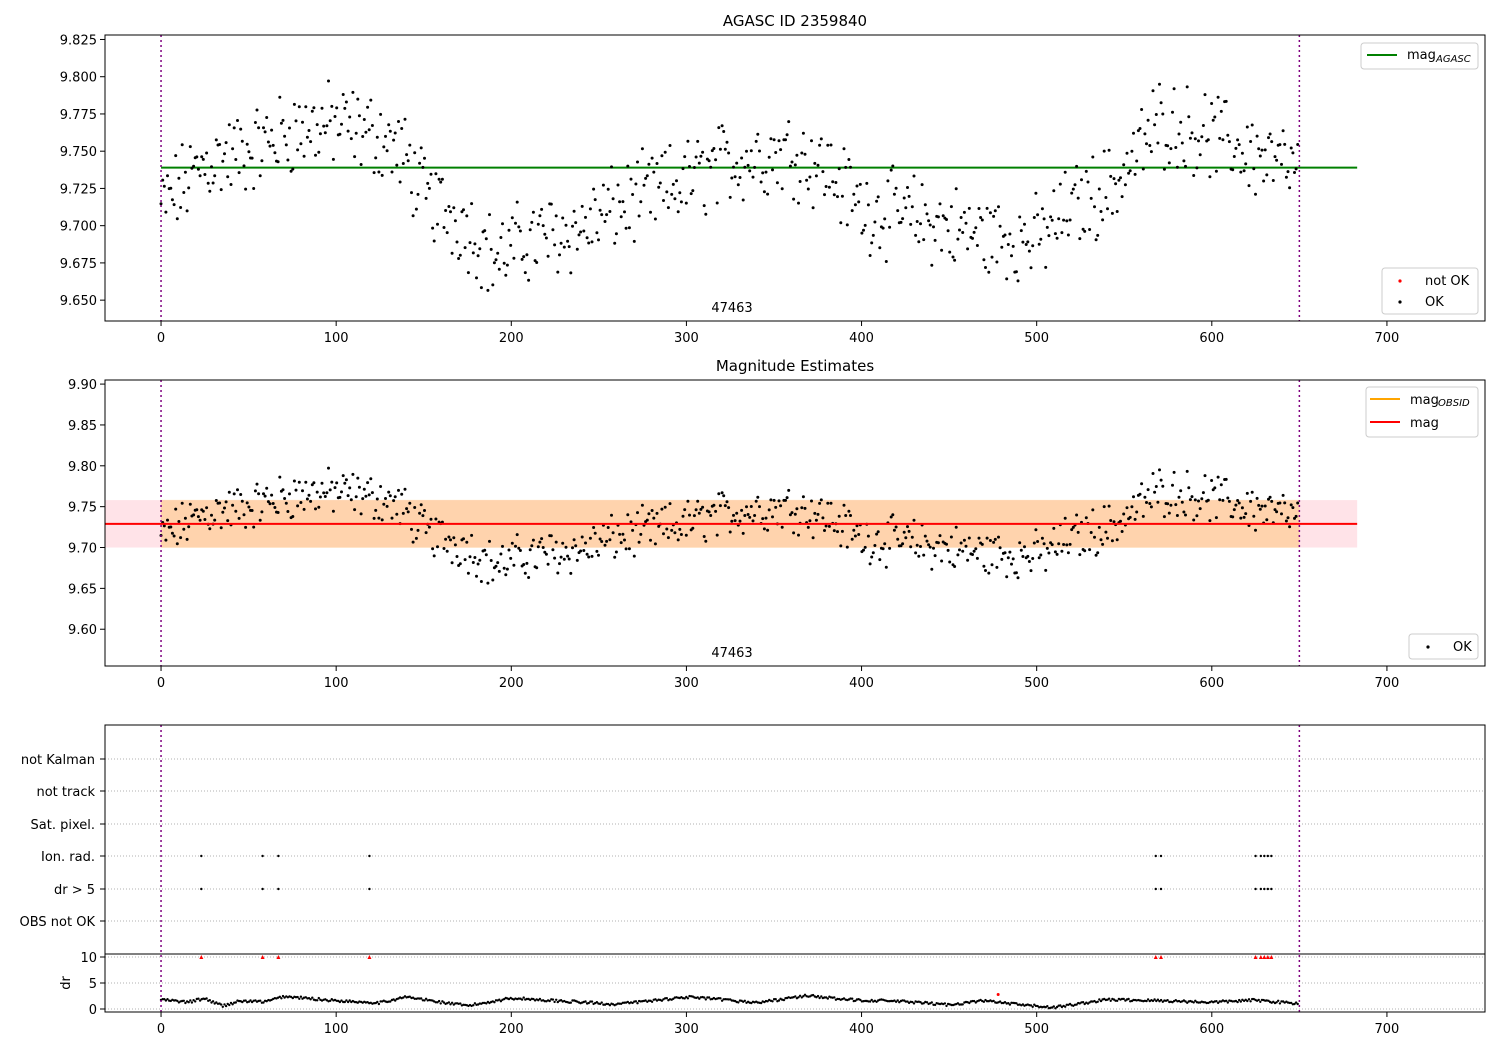 The width and height of the screenshot is (1500, 1050). Describe the element at coordinates (1211, 338) in the screenshot. I see `x-tick-label: 600` at that location.